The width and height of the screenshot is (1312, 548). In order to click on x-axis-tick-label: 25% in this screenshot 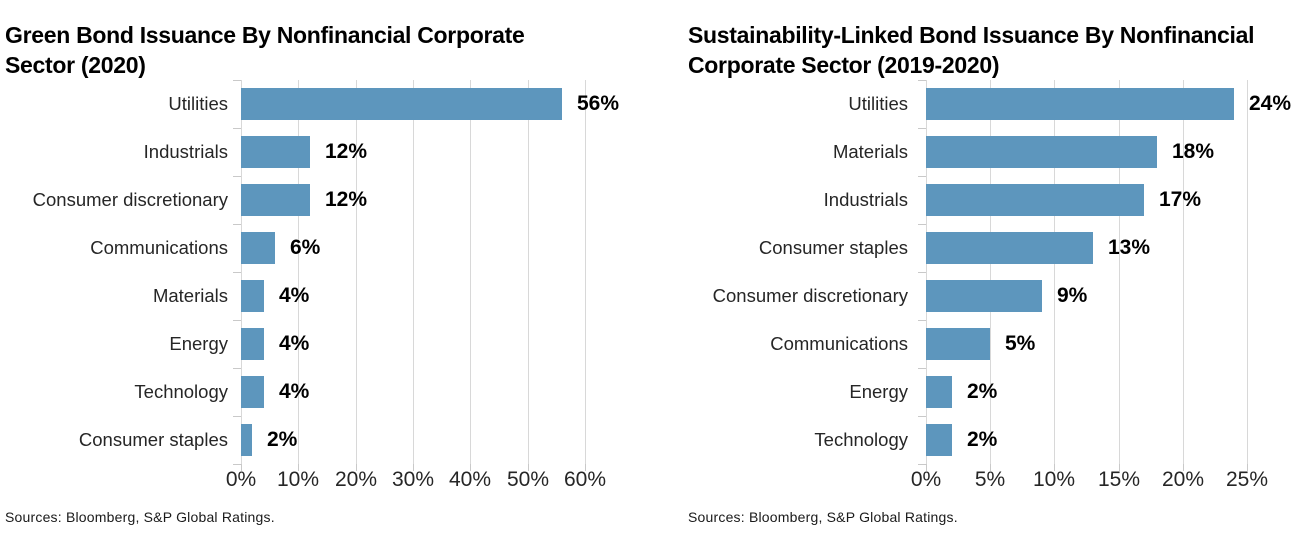, I will do `click(1247, 479)`.